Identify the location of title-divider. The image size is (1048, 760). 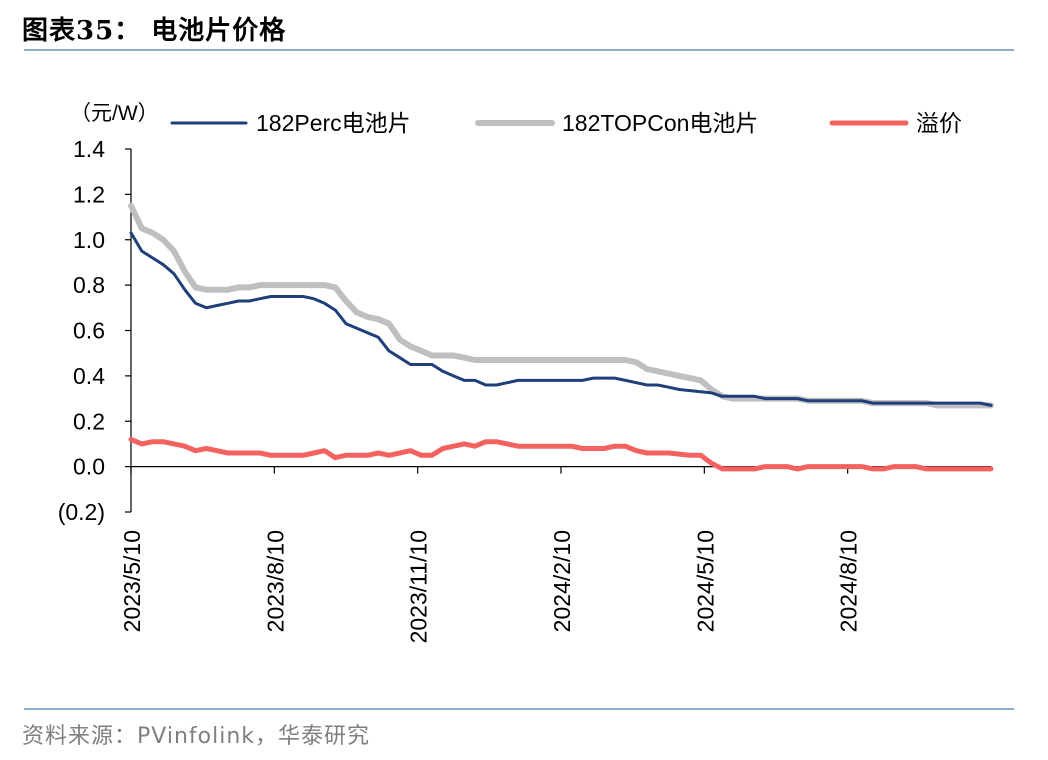
(519, 50).